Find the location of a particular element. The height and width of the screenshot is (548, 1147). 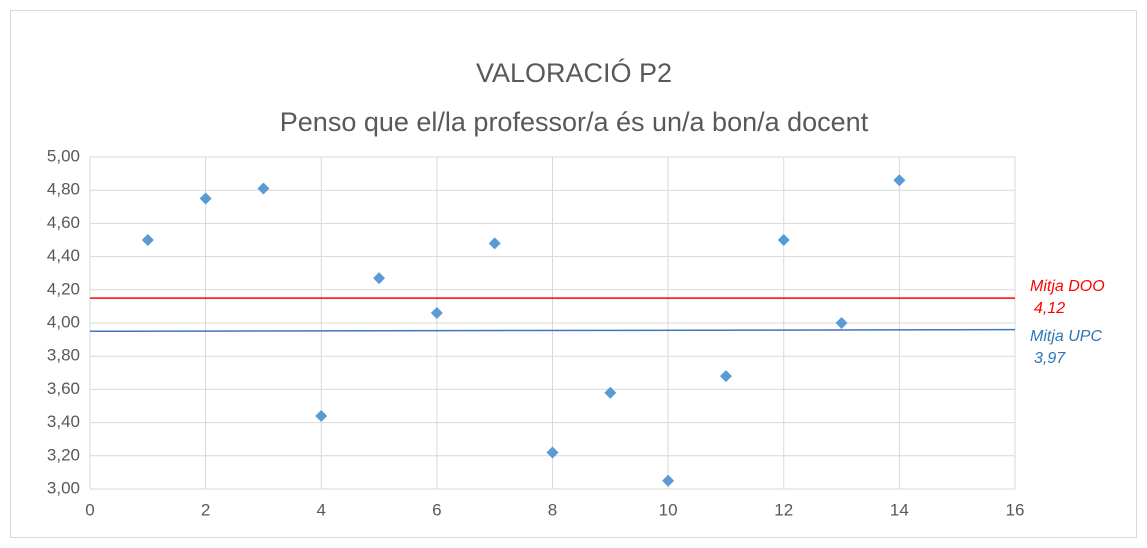

annotation: Mitja UPC is located at coordinates (1066, 336).